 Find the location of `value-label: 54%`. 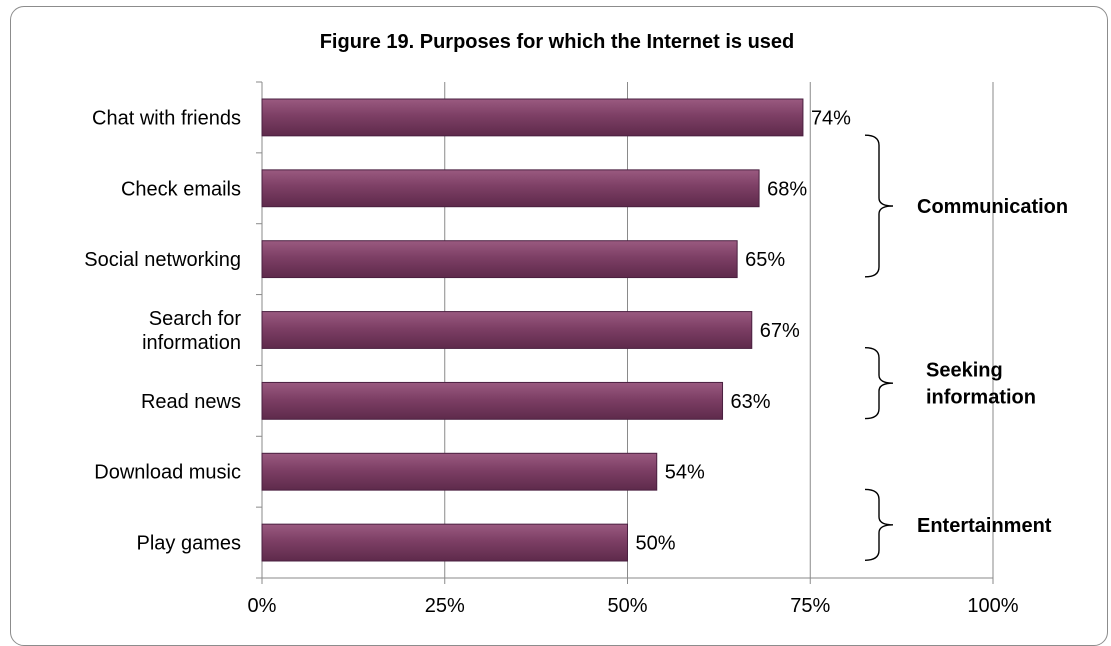

value-label: 54% is located at coordinates (685, 473).